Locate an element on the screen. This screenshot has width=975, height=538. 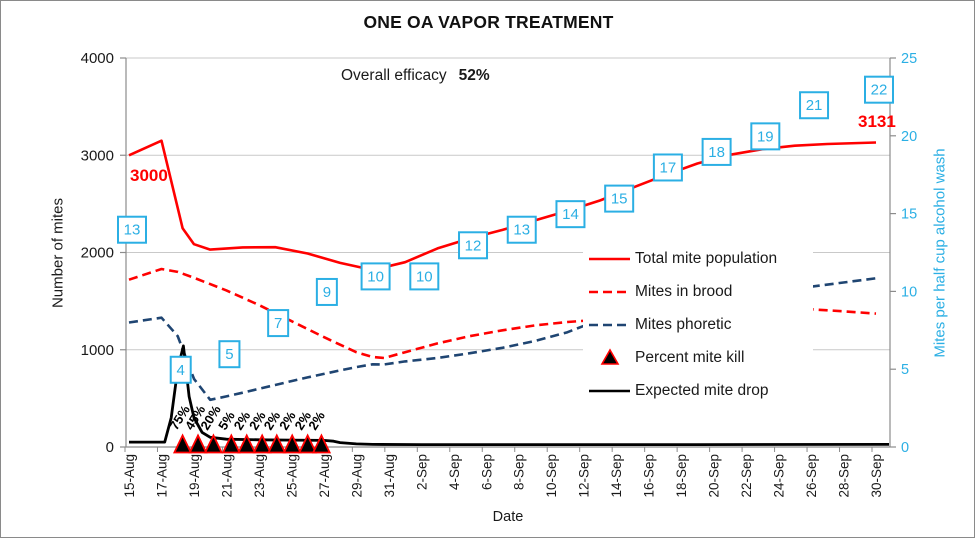
wash-count-value: 18 is located at coordinates (716, 152).